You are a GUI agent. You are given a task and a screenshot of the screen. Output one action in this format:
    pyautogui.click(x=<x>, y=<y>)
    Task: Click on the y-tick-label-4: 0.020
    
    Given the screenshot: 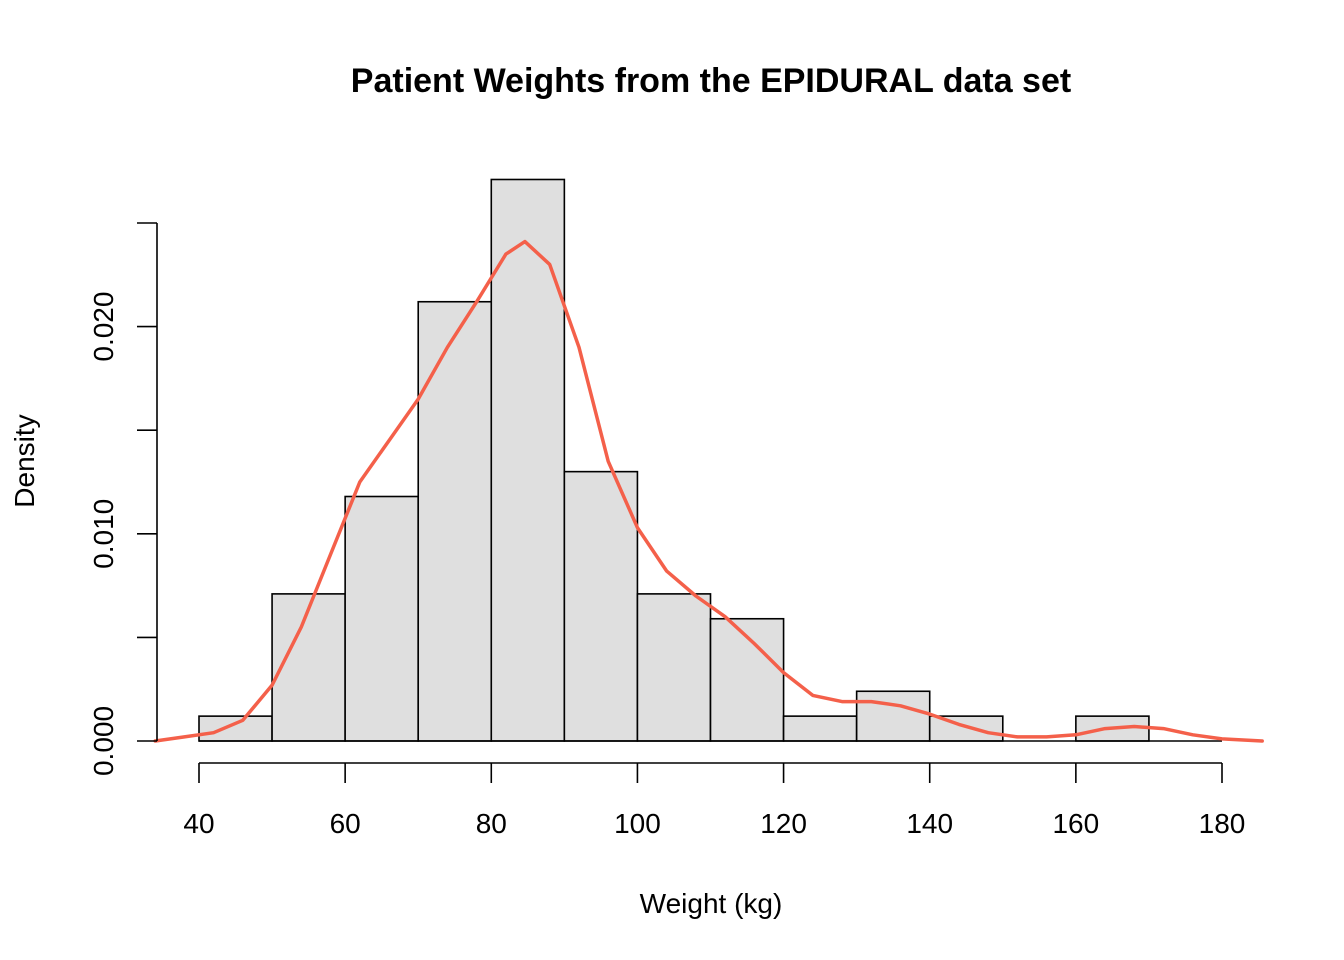 What is the action you would take?
    pyautogui.click(x=103, y=327)
    